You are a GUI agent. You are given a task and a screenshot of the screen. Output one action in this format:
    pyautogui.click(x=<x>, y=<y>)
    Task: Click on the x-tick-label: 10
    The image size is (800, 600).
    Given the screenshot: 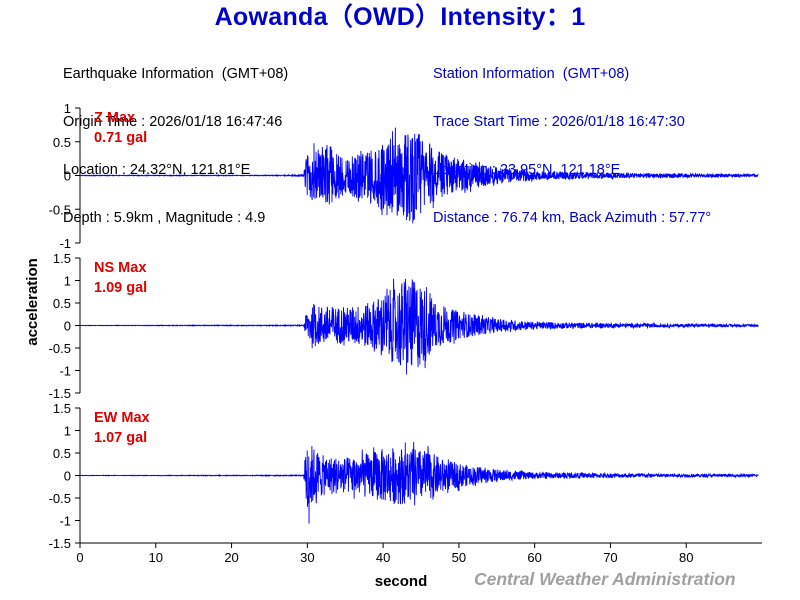 What is the action you would take?
    pyautogui.click(x=156, y=557)
    